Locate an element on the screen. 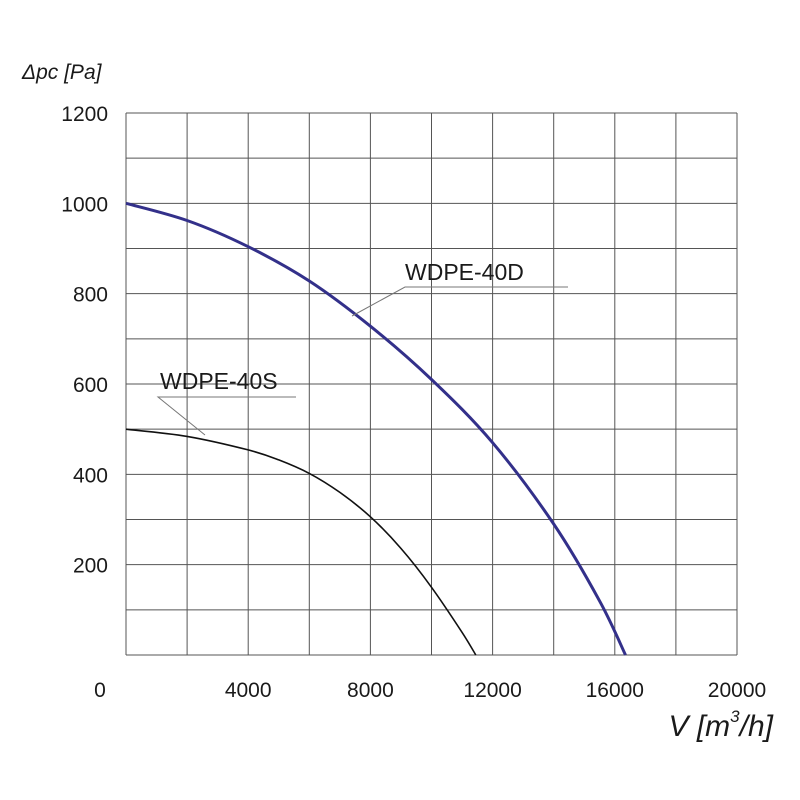 The image size is (800, 800). y-tick-label: 800 is located at coordinates (90, 295).